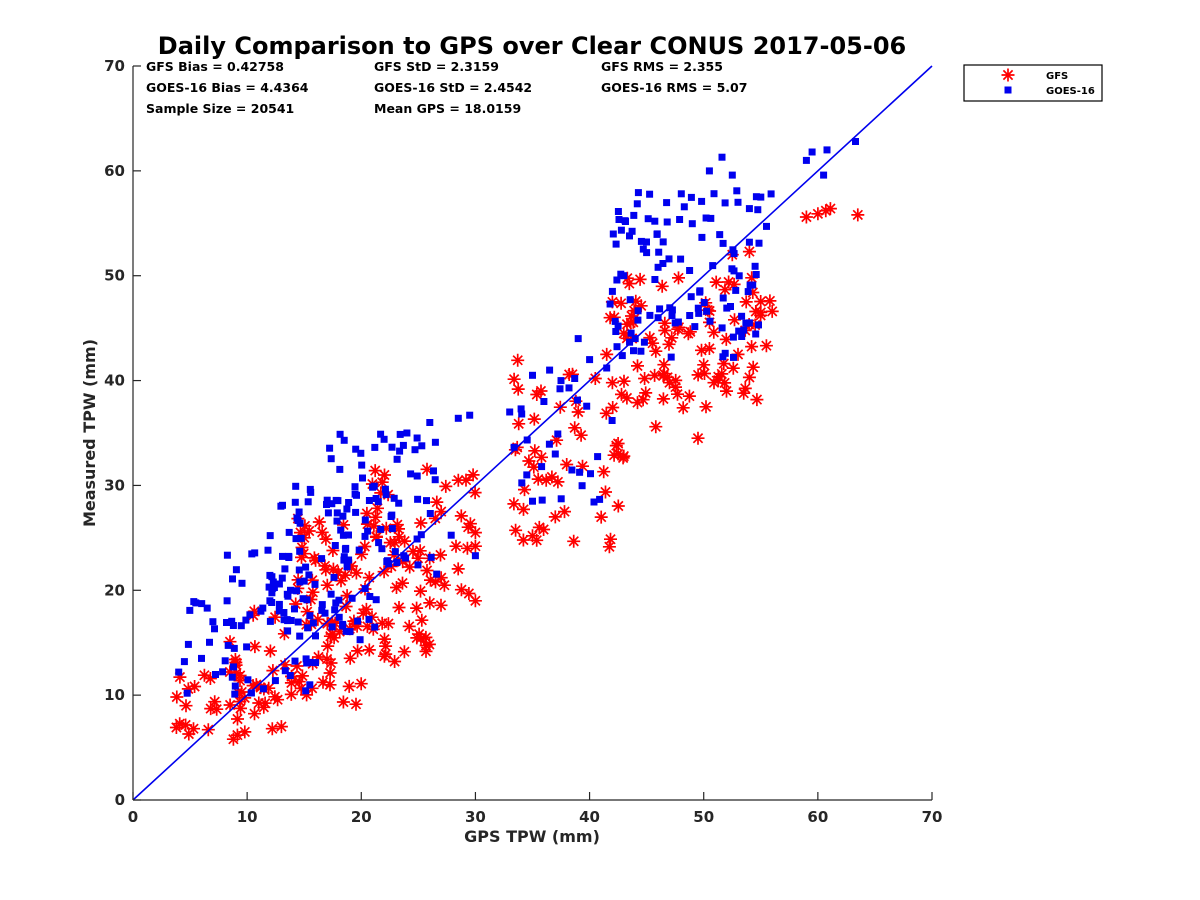 Image resolution: width=1200 pixels, height=900 pixels. What do you see at coordinates (114, 381) in the screenshot?
I see `y-tick-label: 40` at bounding box center [114, 381].